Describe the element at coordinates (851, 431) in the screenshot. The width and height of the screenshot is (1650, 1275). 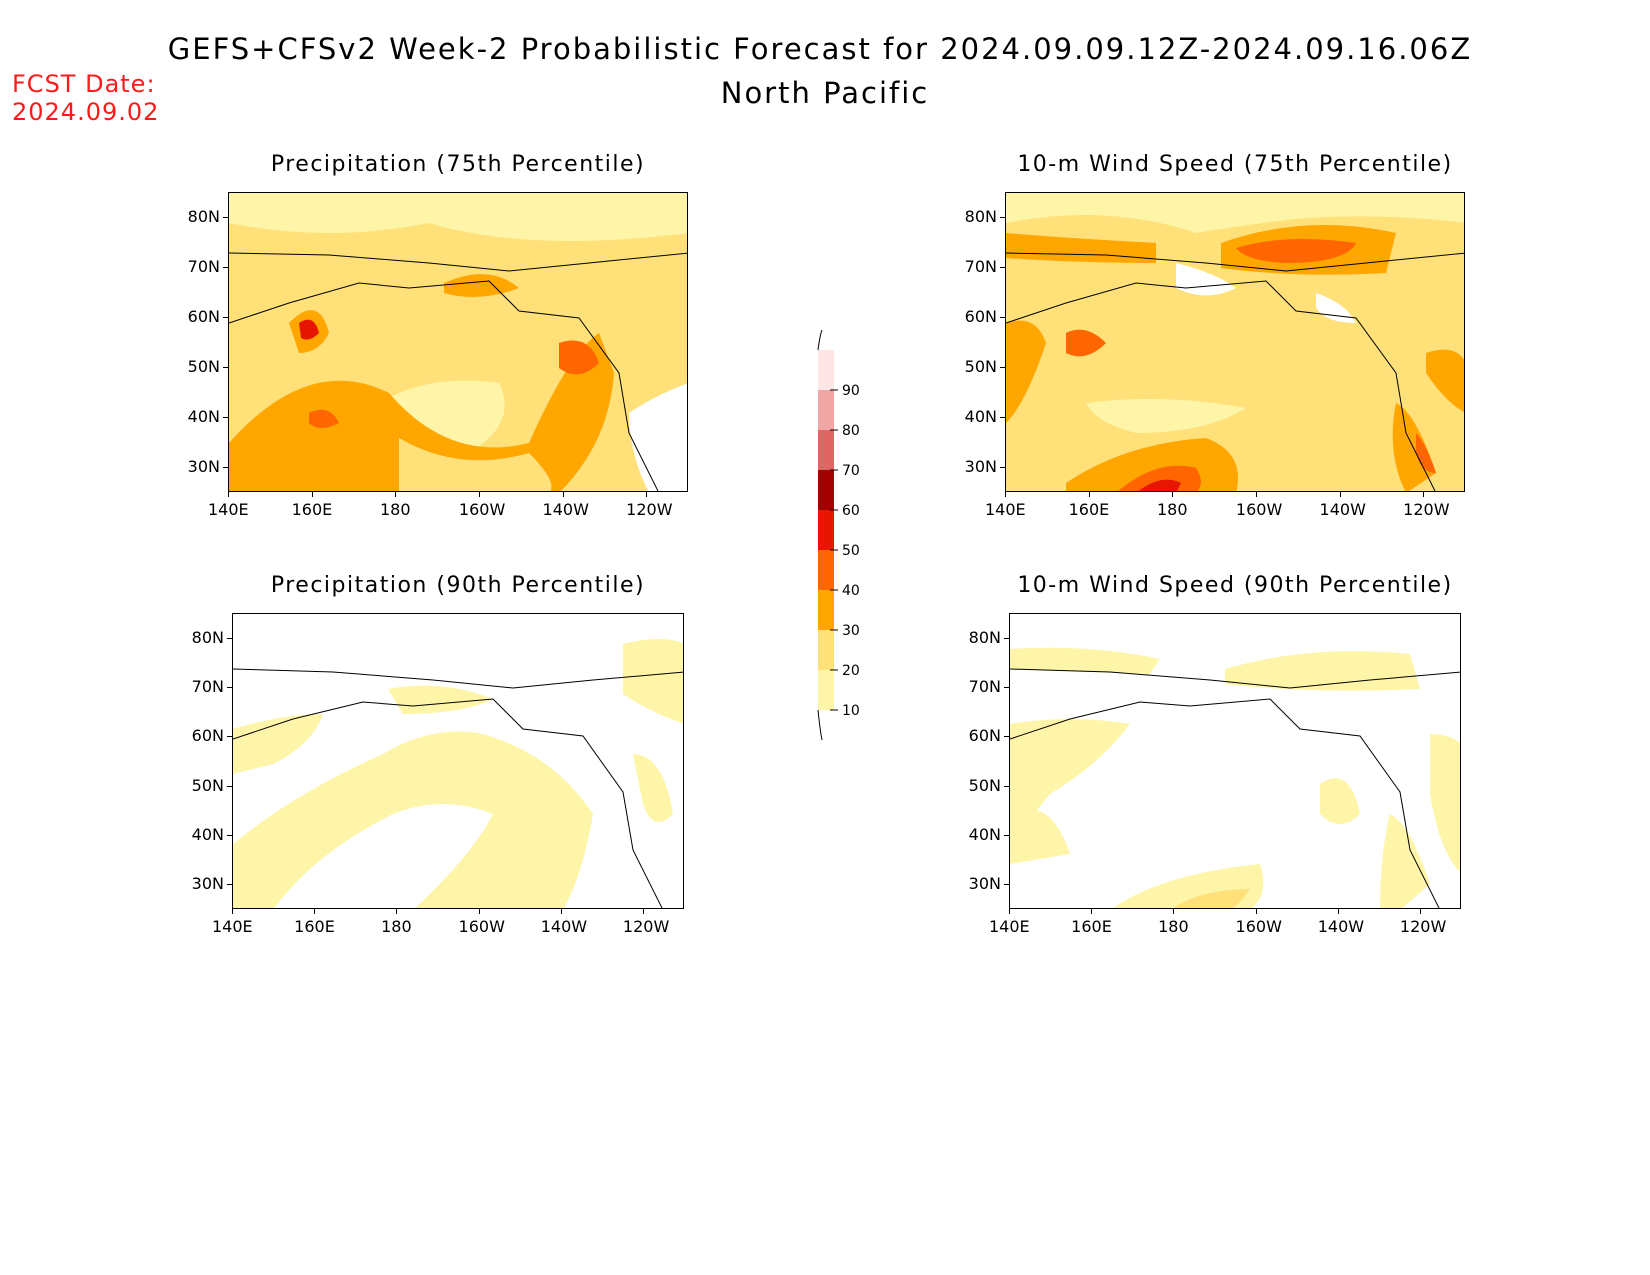
I see `colorbar-label: 80` at that location.